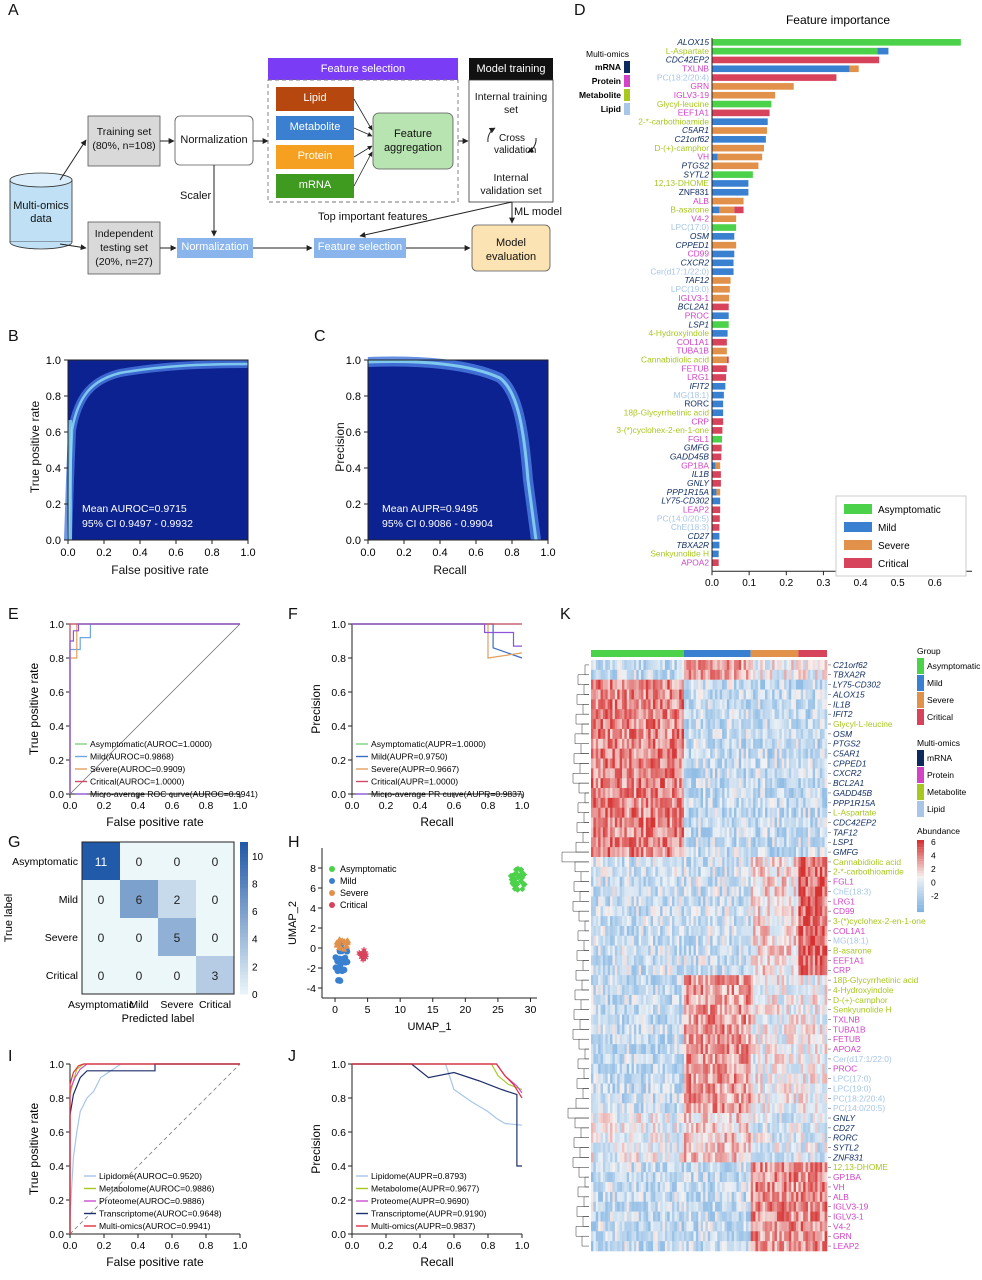 This screenshot has height=1280, width=982. What do you see at coordinates (101, 1005) in the screenshot?
I see `col-label: Asymptomatic` at bounding box center [101, 1005].